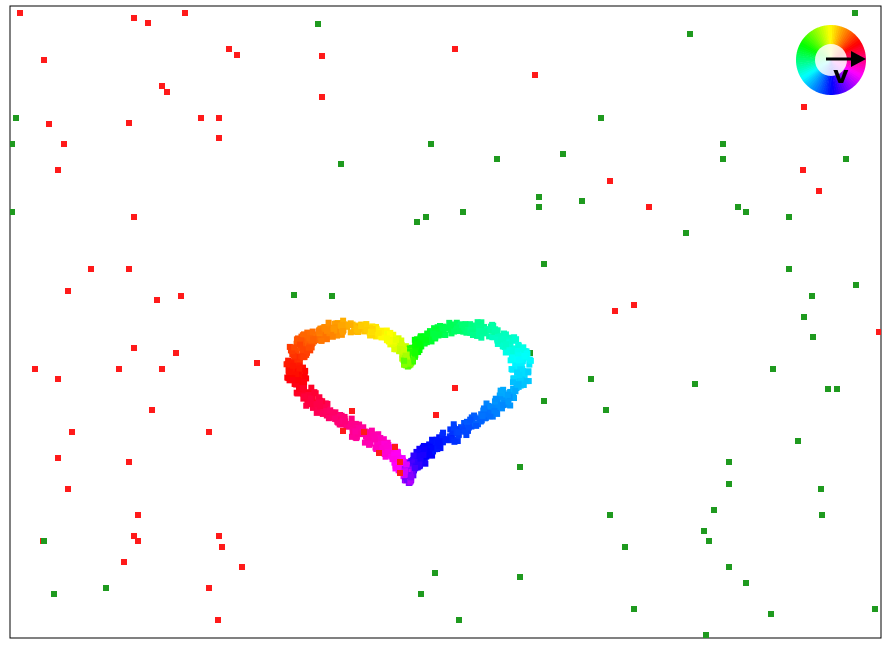 The width and height of the screenshot is (891, 645). Describe the element at coordinates (408, 401) in the screenshot. I see `heart-flow-icon` at that location.